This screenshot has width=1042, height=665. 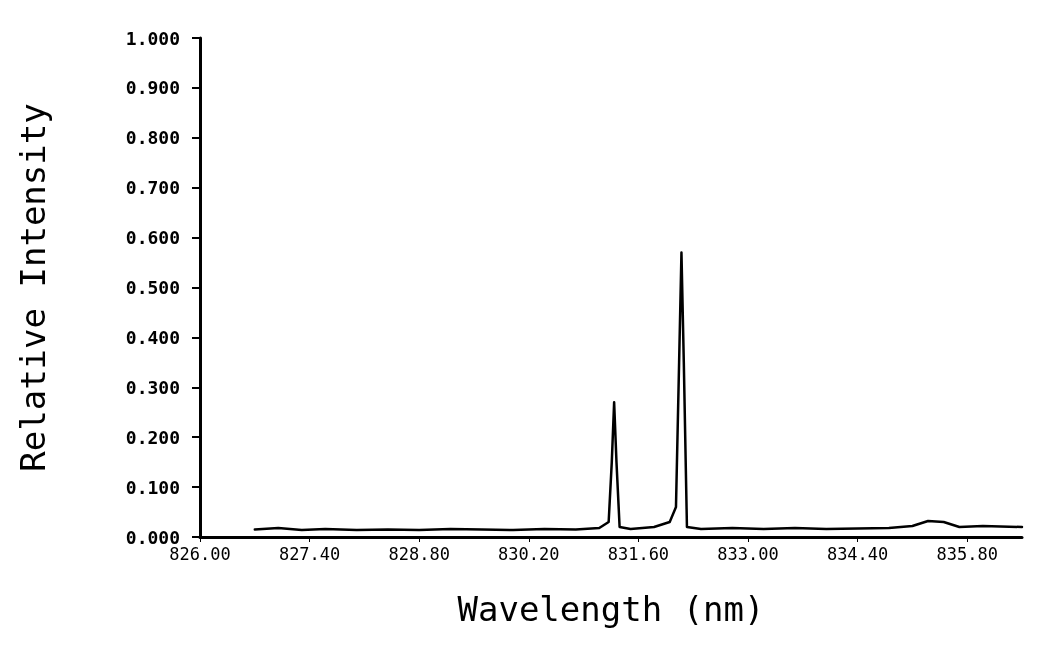 I want to click on y-tick-label: 0.900, so click(x=152, y=88).